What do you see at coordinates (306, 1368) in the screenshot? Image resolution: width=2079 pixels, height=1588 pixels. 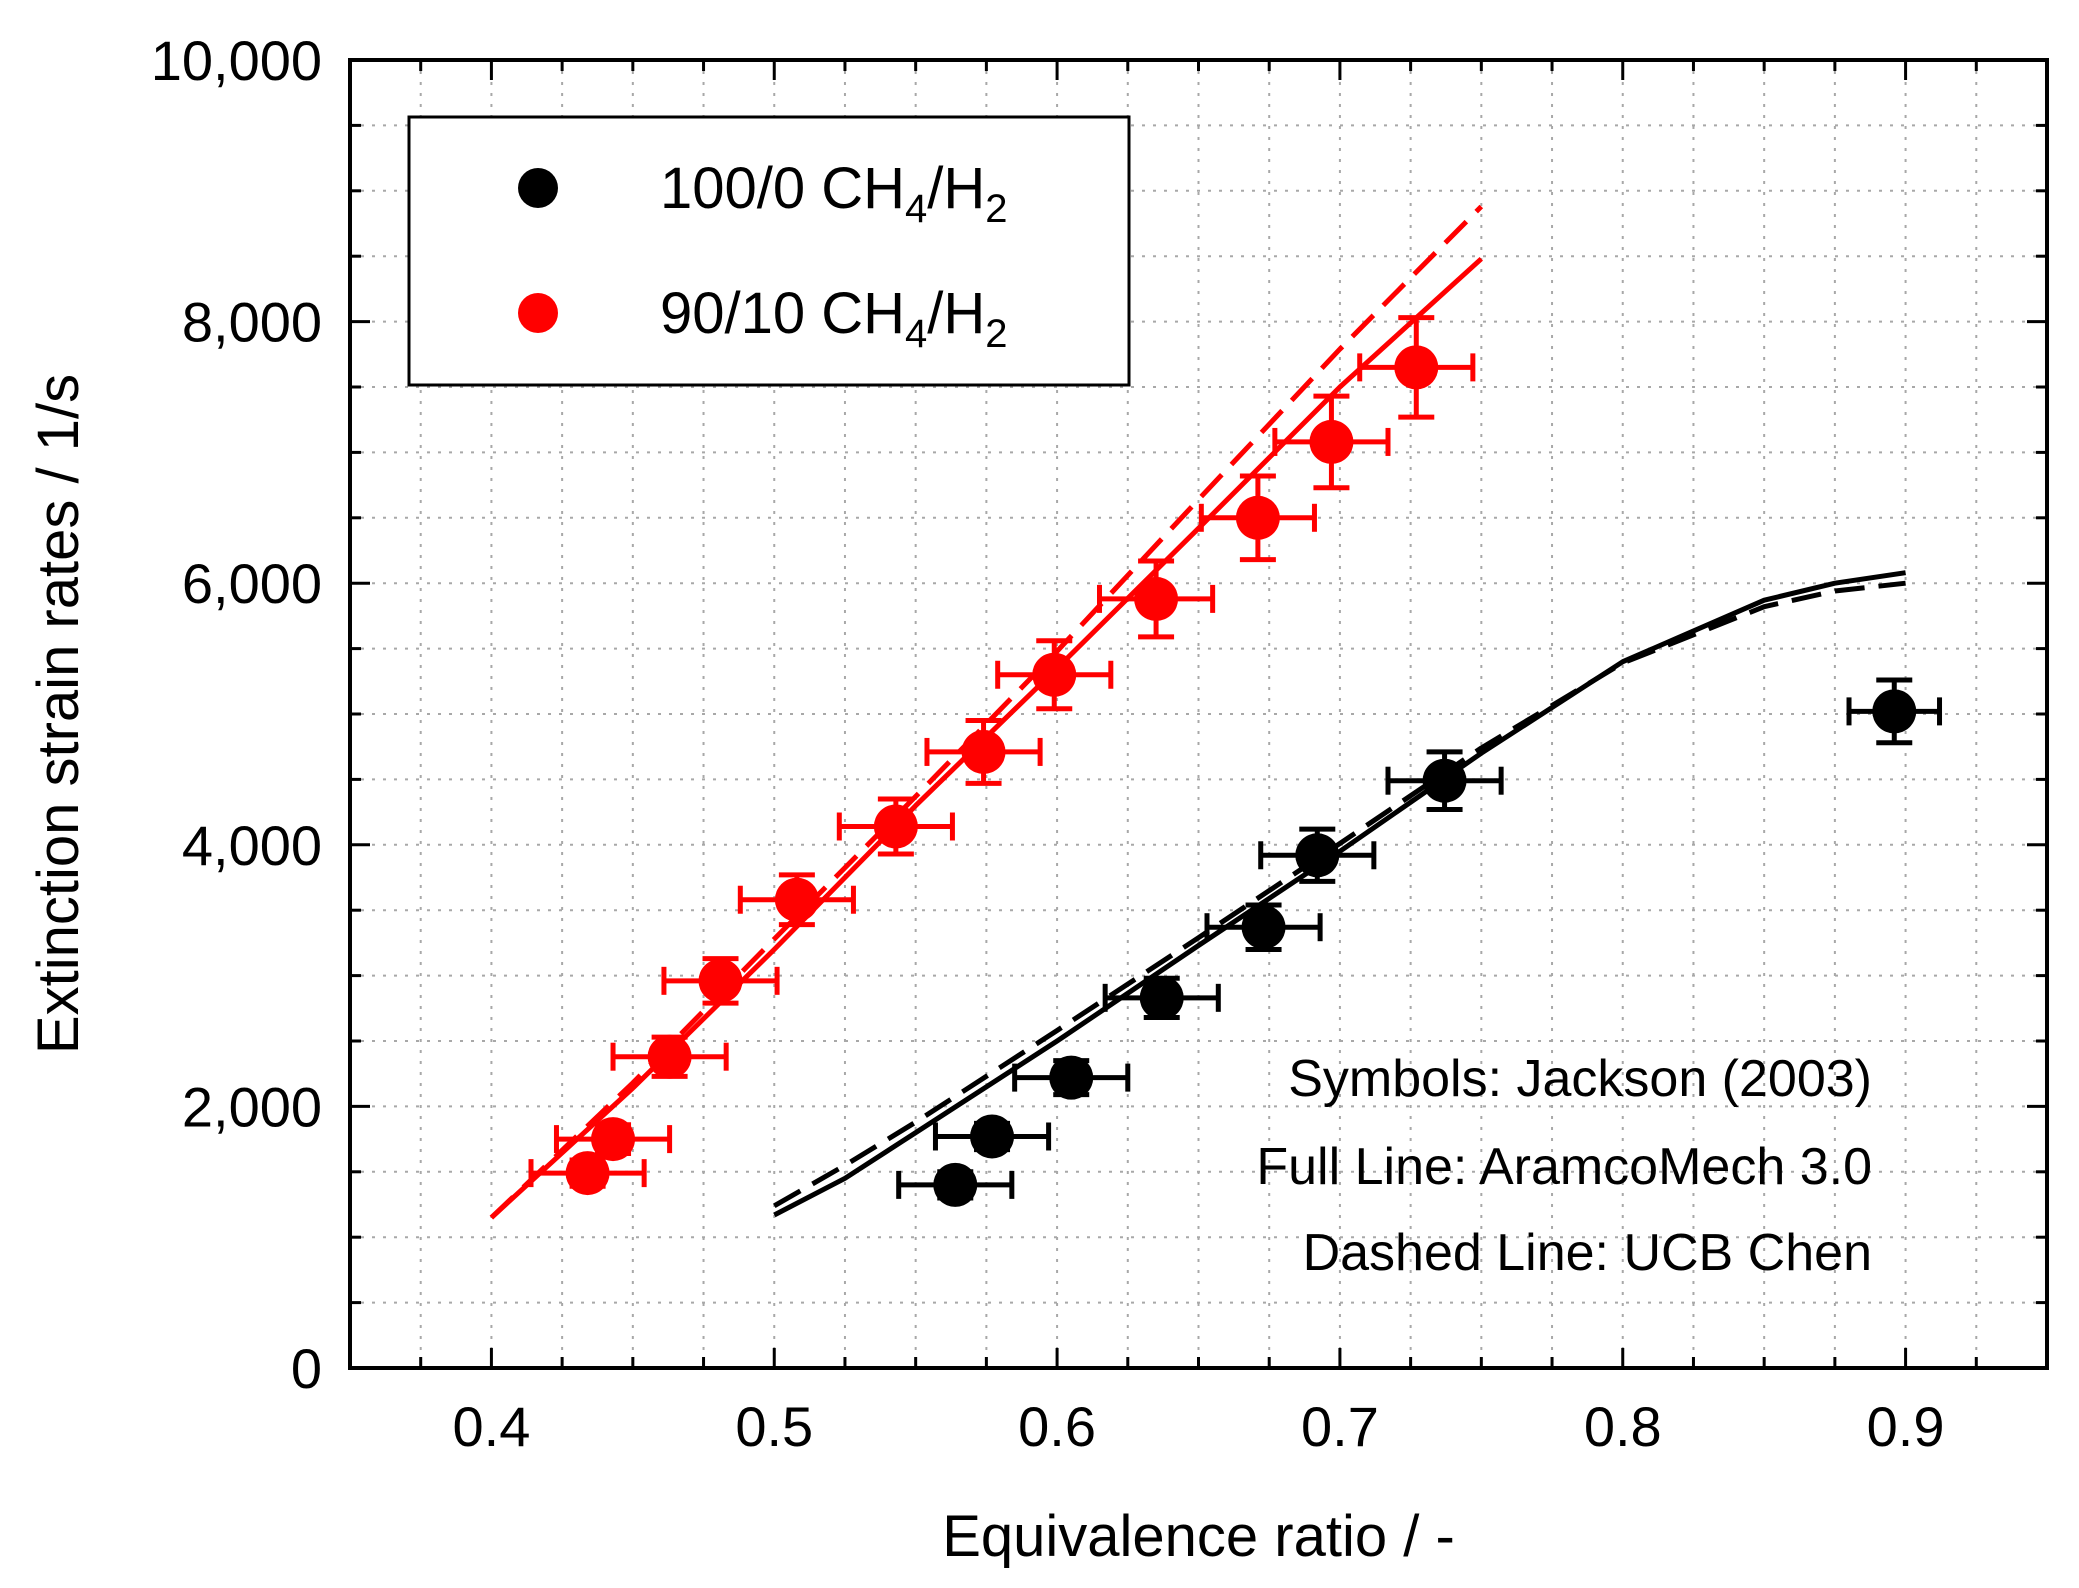 I see `y-tick-label: 0` at bounding box center [306, 1368].